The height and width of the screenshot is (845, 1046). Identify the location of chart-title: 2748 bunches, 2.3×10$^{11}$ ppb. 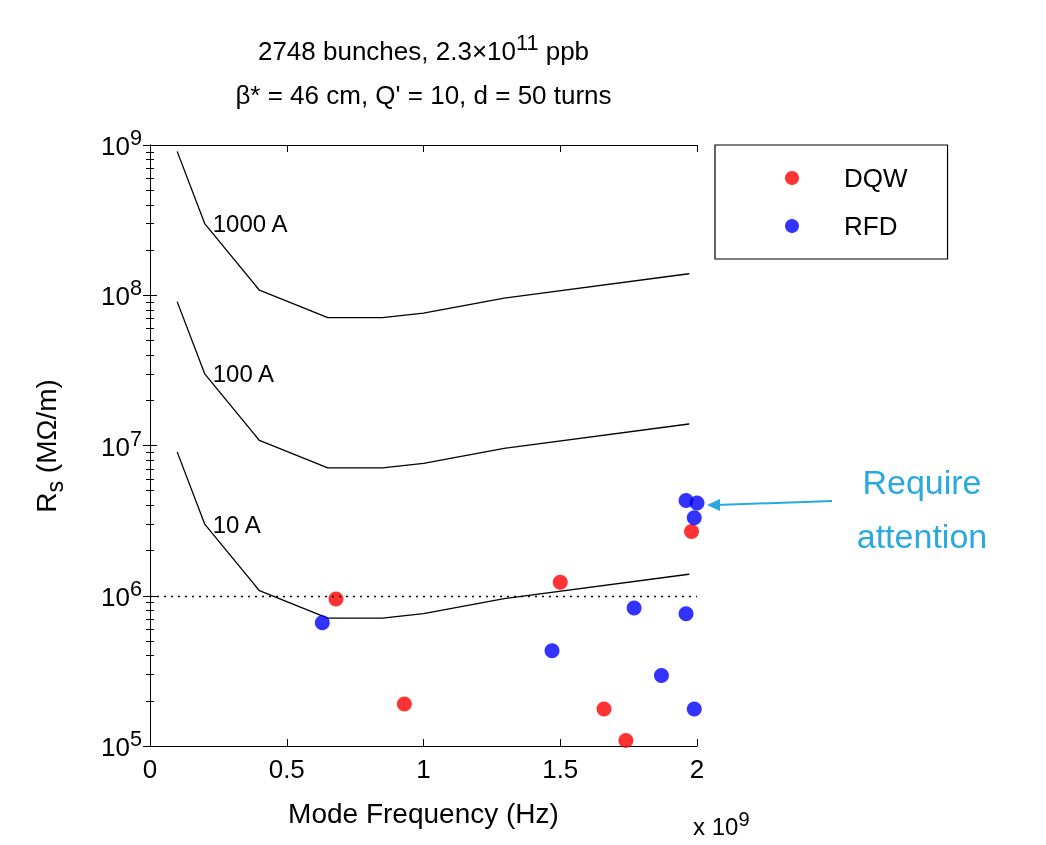
(423, 48).